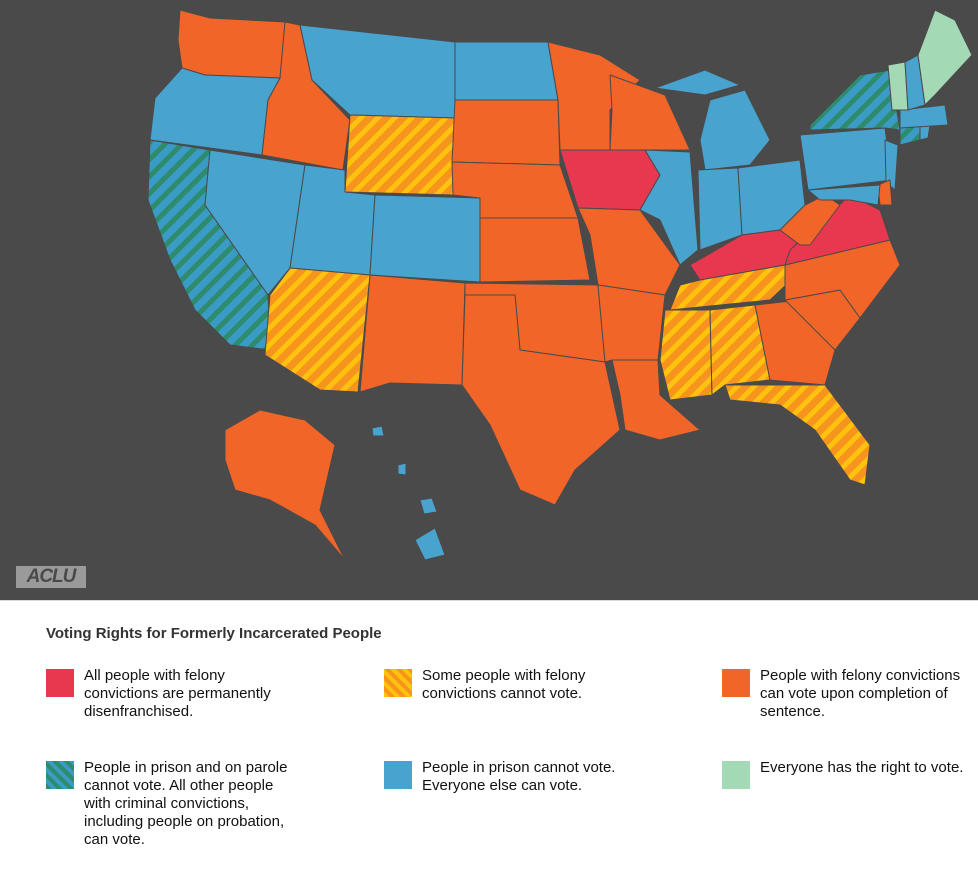  What do you see at coordinates (631, 323) in the screenshot?
I see `state-ar` at bounding box center [631, 323].